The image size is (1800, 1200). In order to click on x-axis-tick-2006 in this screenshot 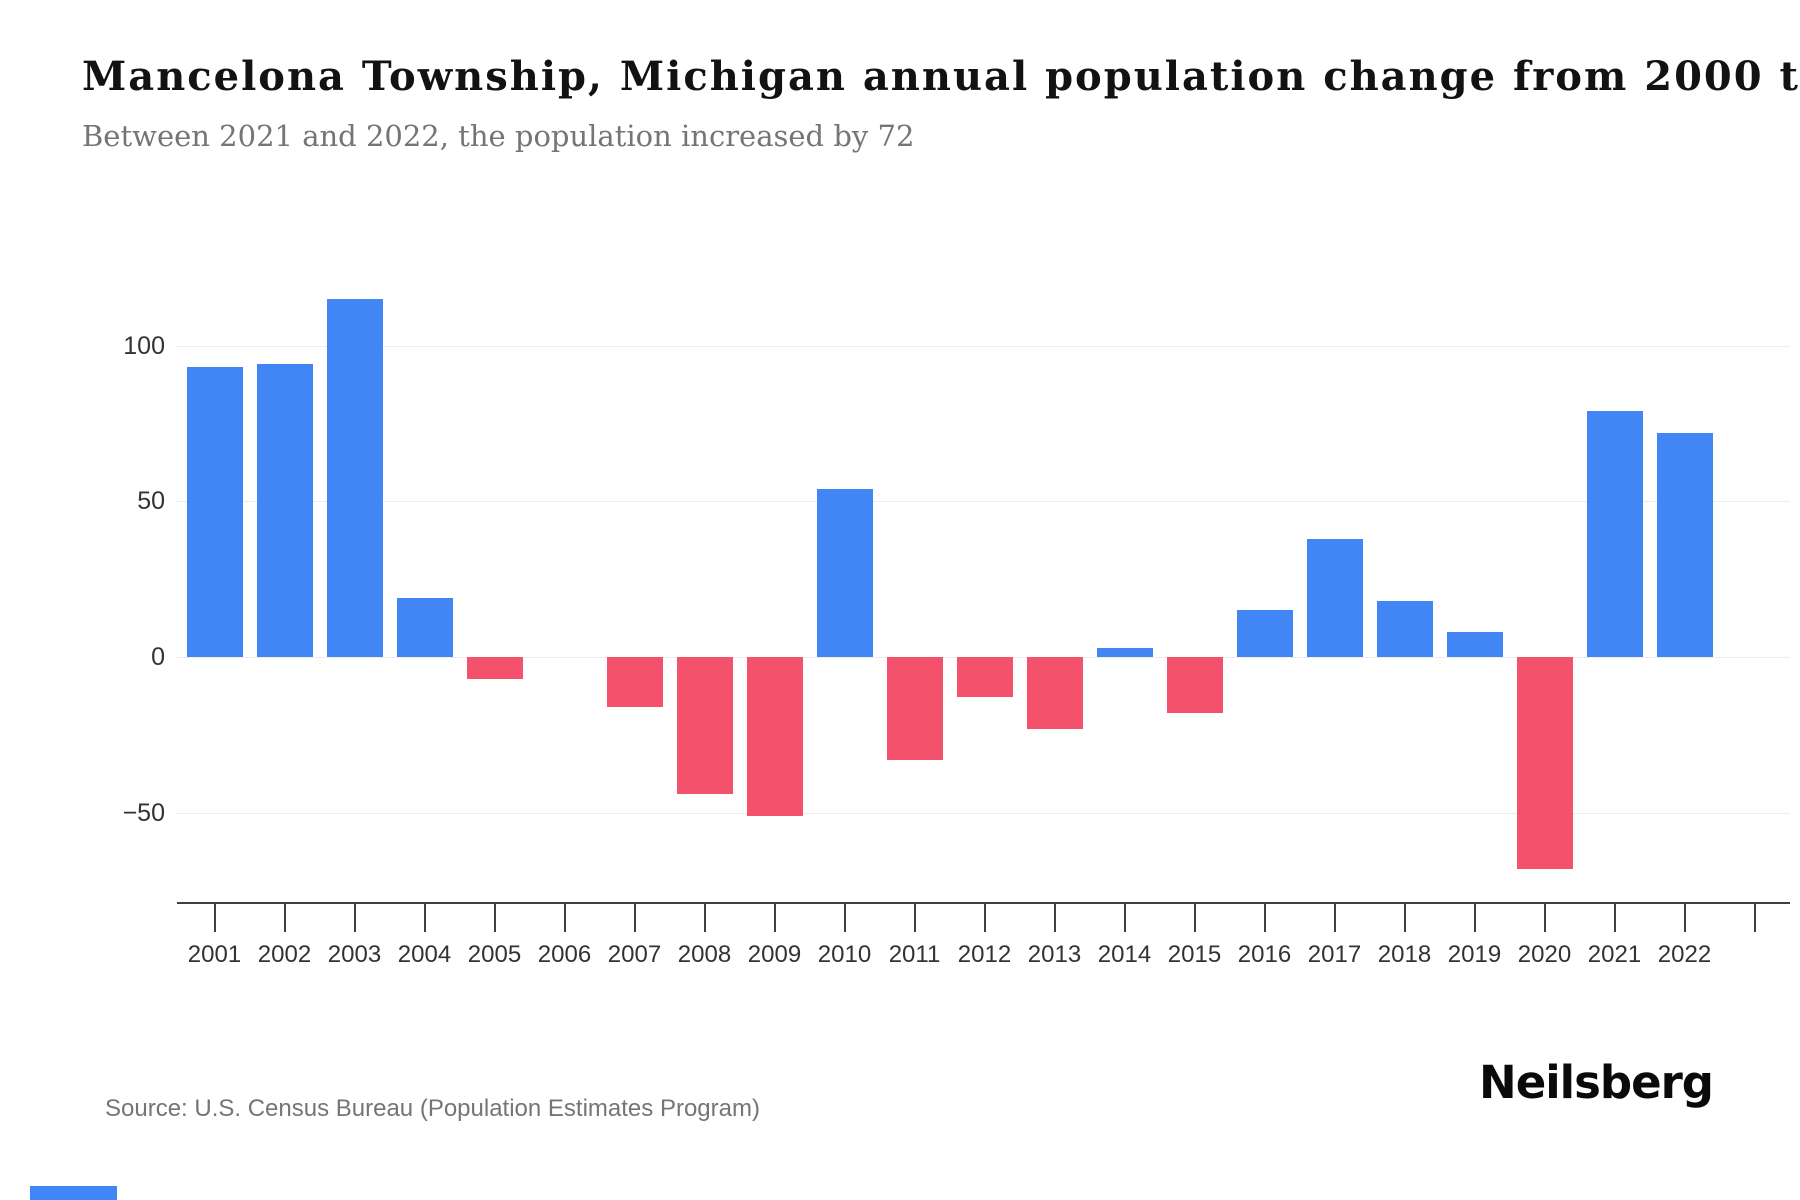, I will do `click(564, 918)`.